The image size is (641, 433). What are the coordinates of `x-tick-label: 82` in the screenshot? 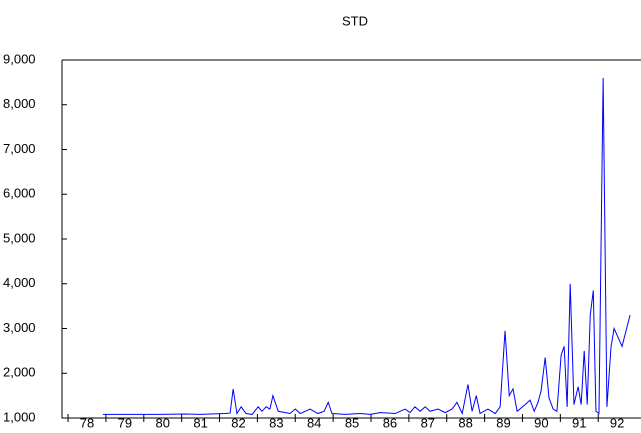 It's located at (238, 422).